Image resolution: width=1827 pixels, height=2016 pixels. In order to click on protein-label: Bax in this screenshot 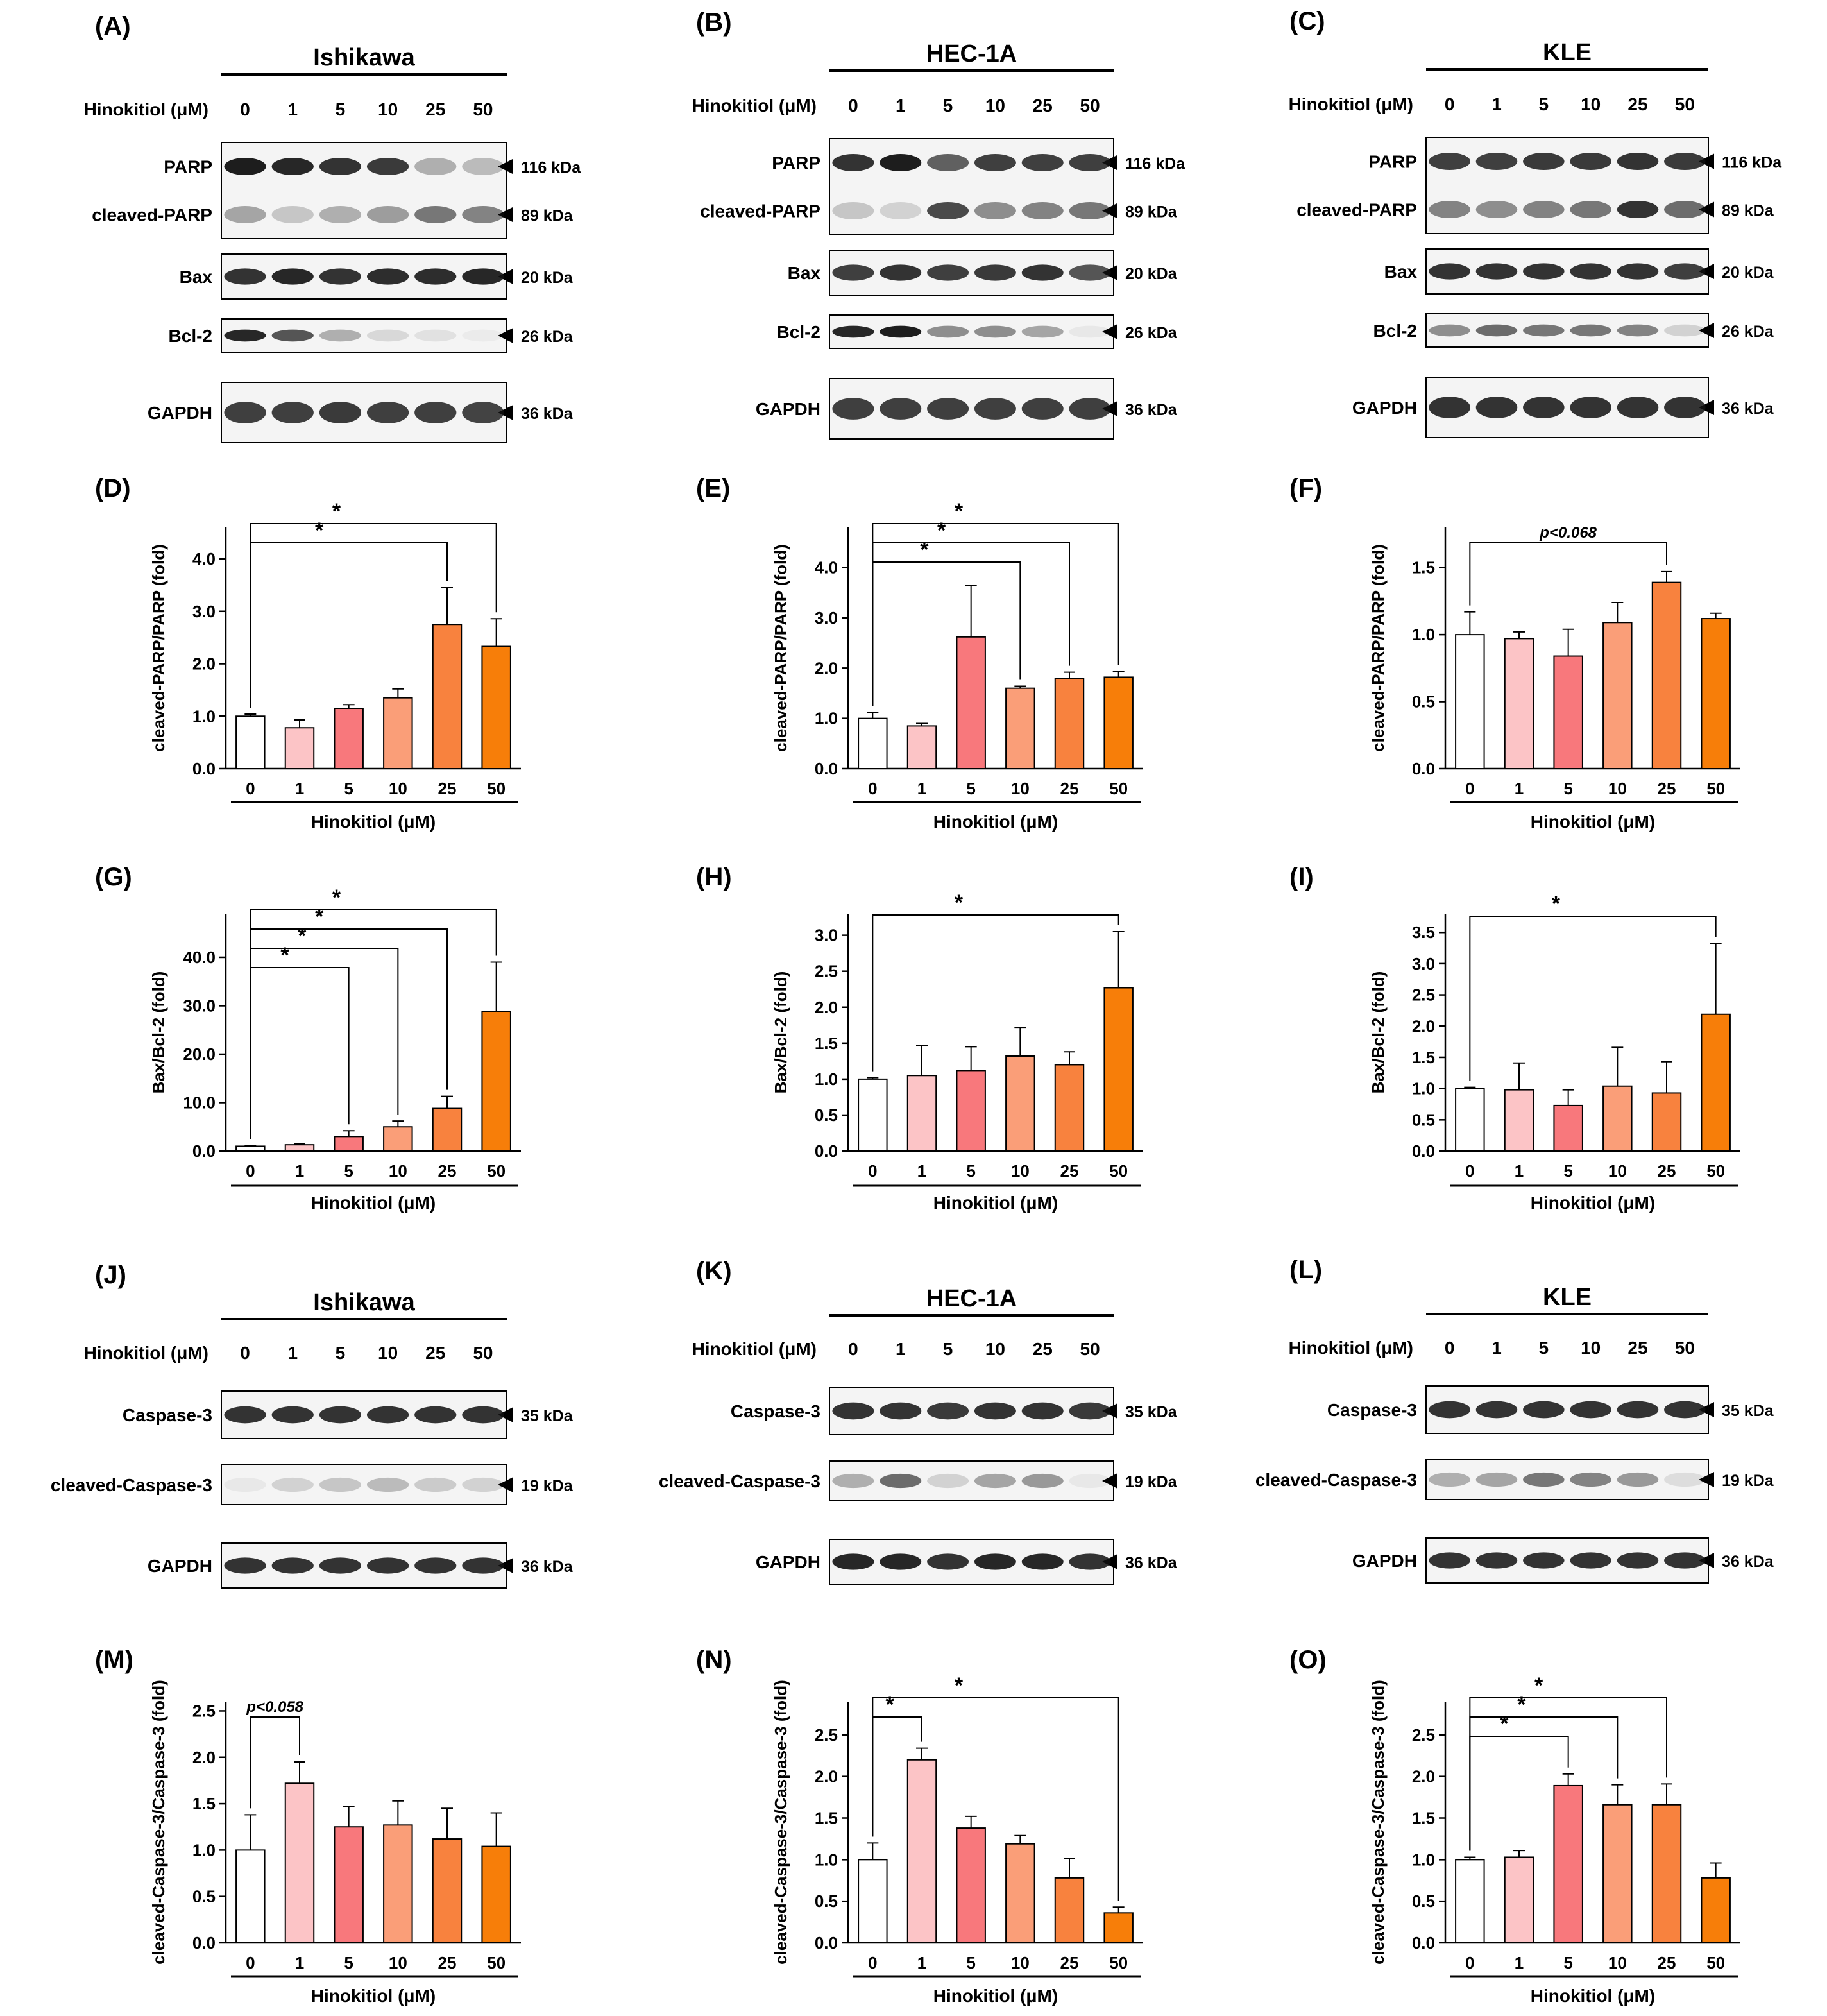, I will do `click(196, 277)`.